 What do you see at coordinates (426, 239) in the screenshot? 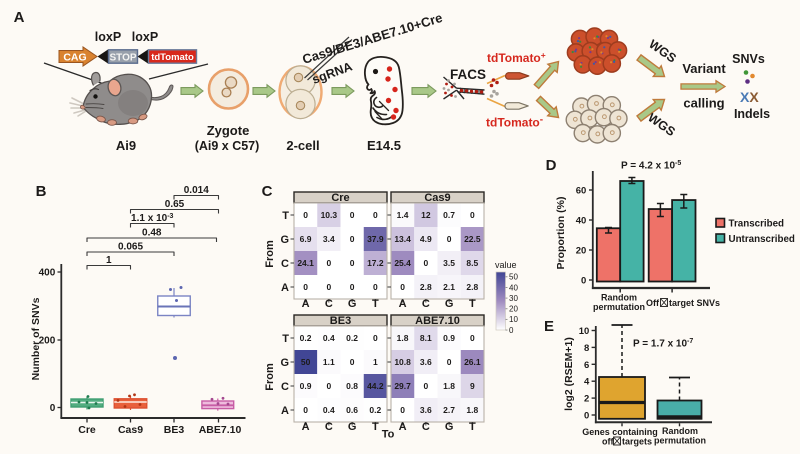
I see `svg-text: 4.9` at bounding box center [426, 239].